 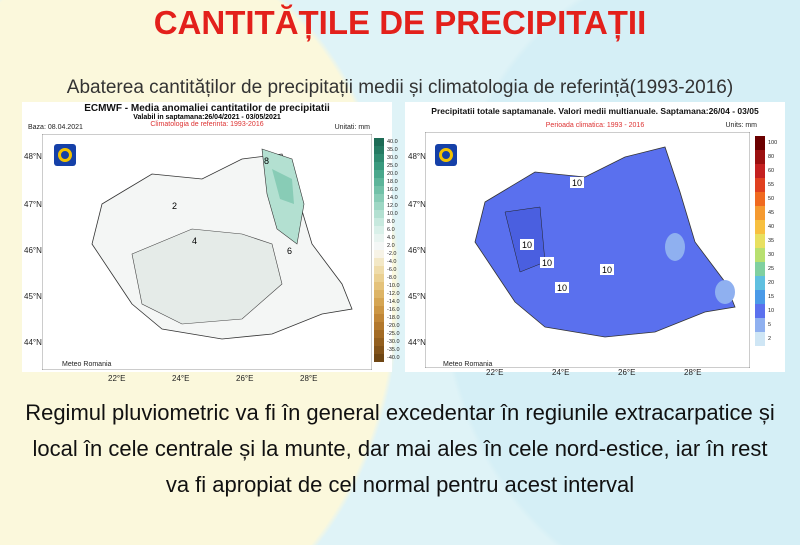 What do you see at coordinates (766, 171) in the screenshot?
I see `legend-entry: 60` at bounding box center [766, 171].